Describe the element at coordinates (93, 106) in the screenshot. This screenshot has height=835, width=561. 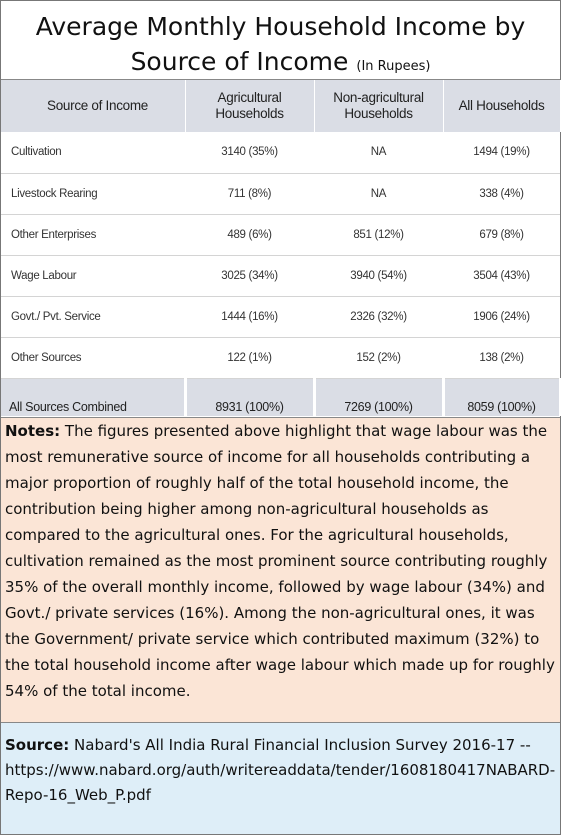
I see `column-header: Source of Income` at that location.